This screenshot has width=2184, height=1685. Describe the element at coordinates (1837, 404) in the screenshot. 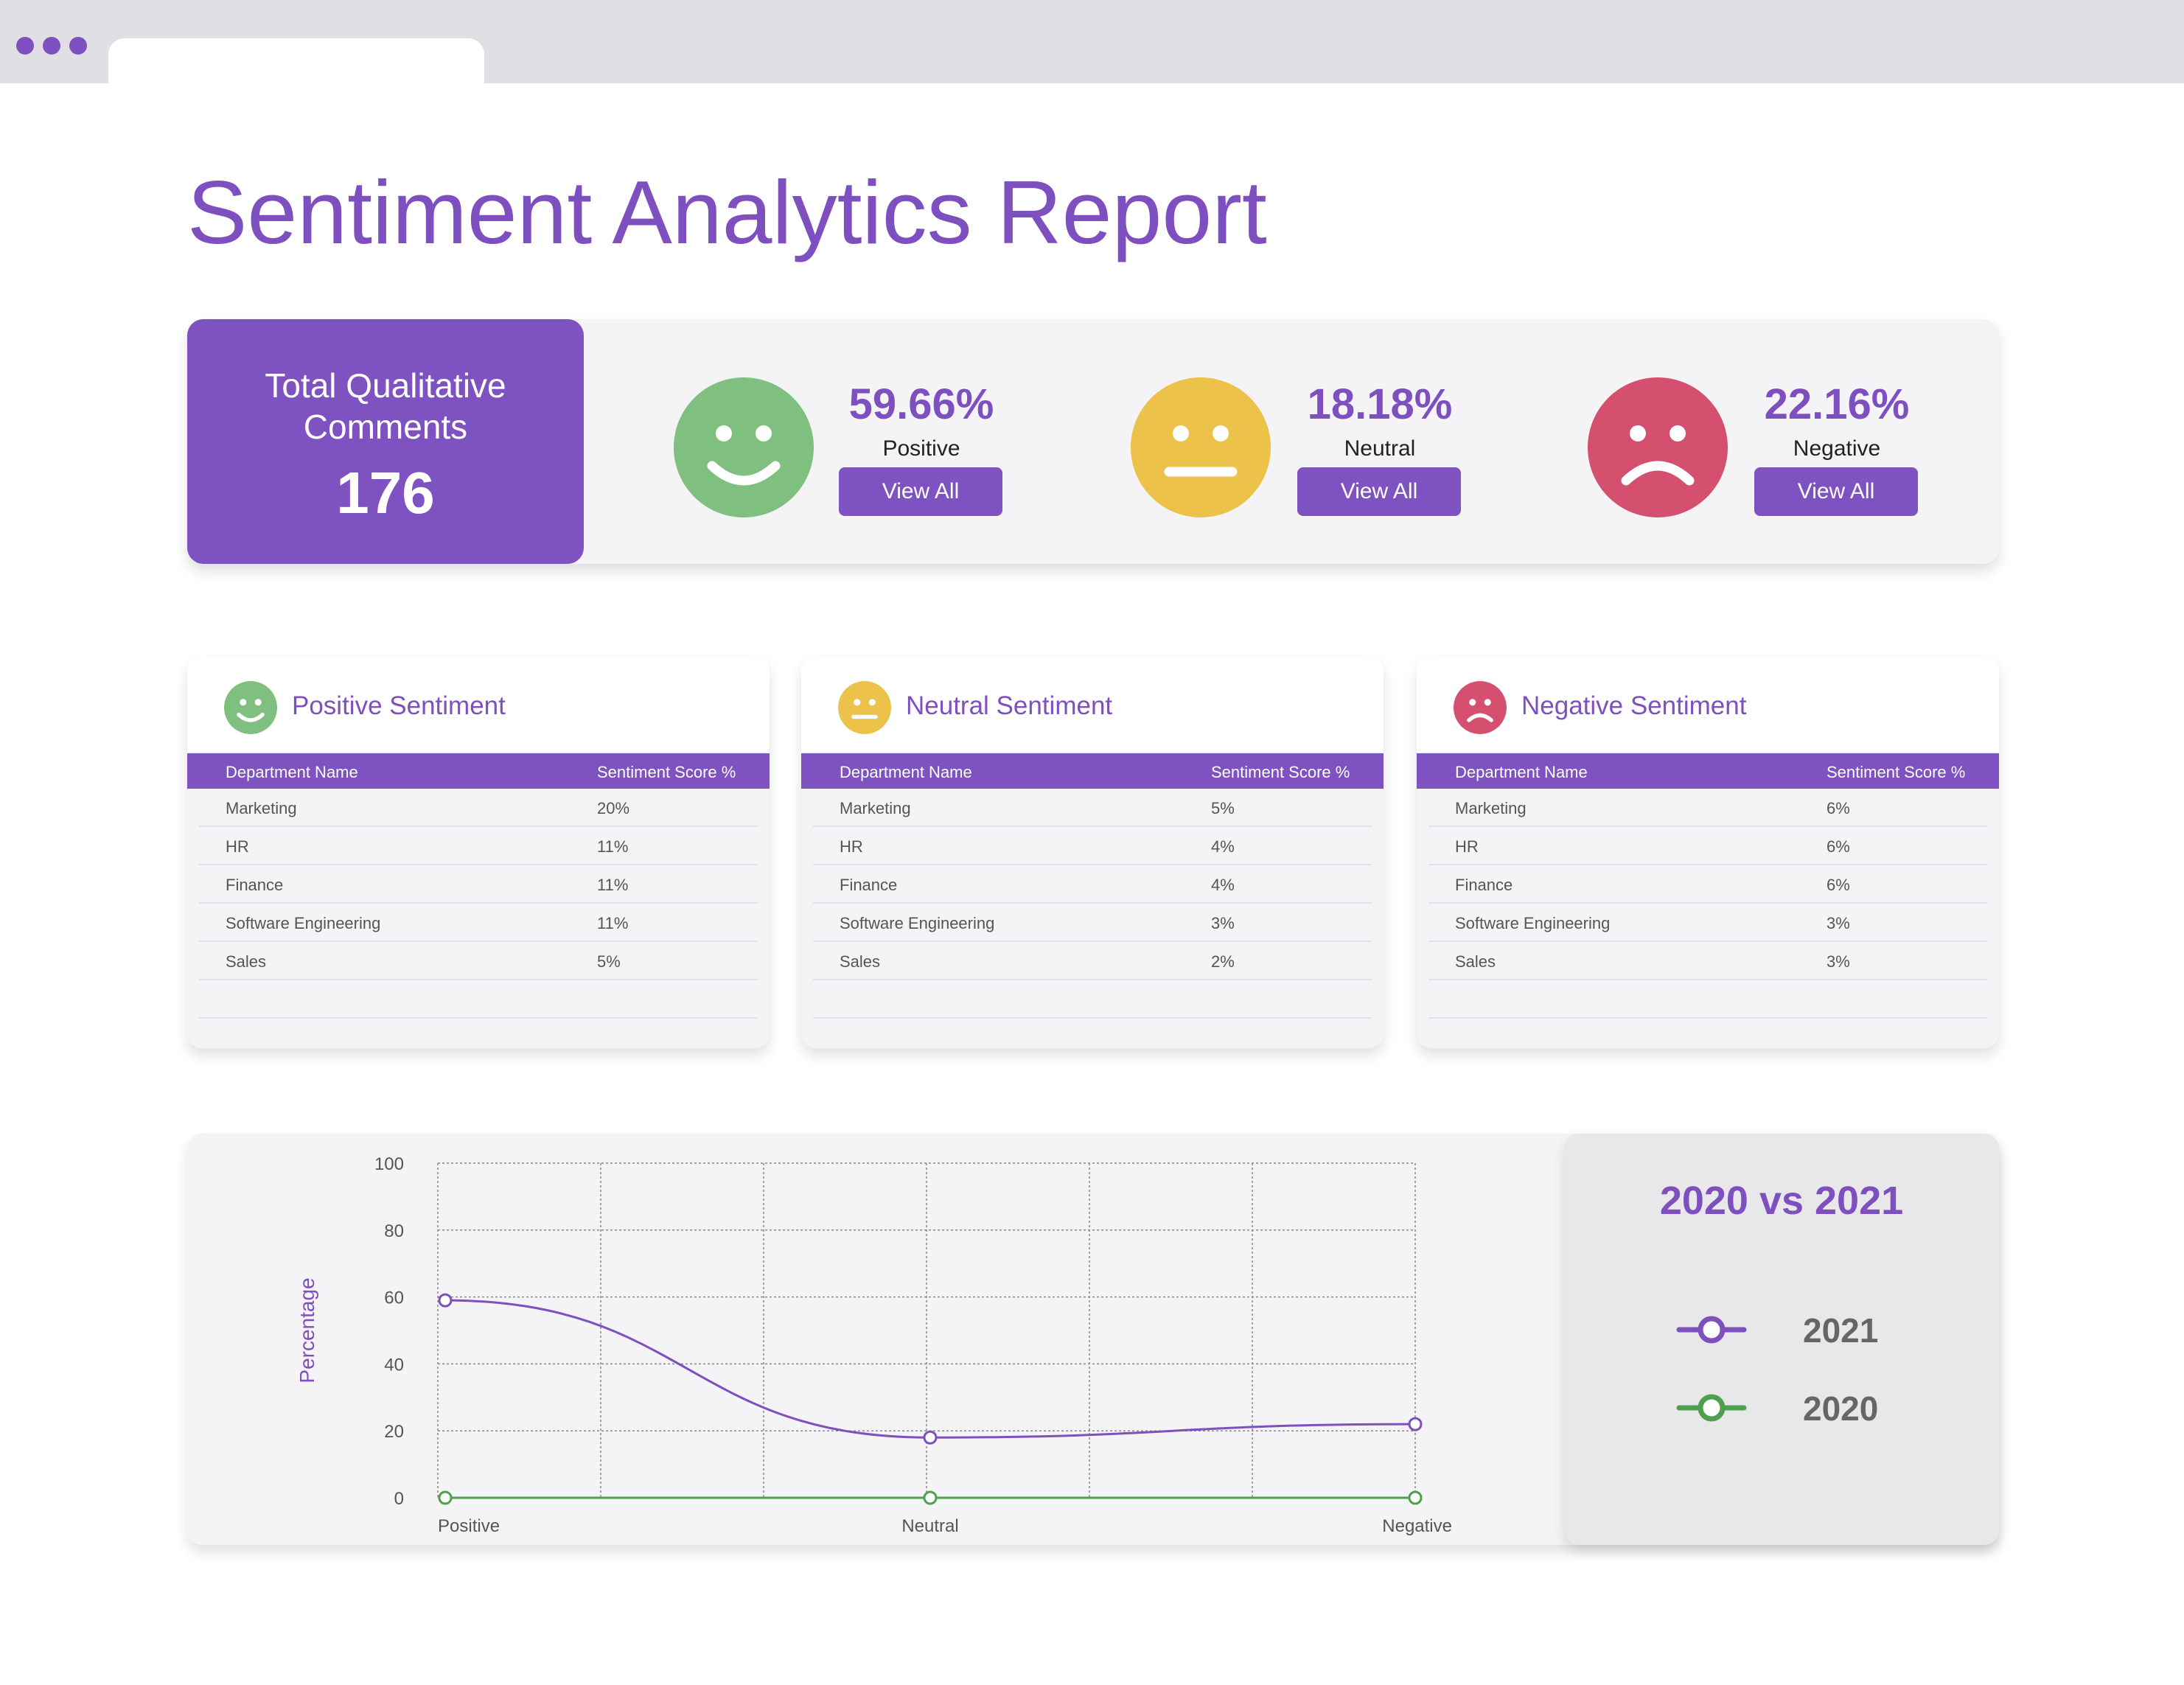

I see `negative-percent: 22.16%` at that location.